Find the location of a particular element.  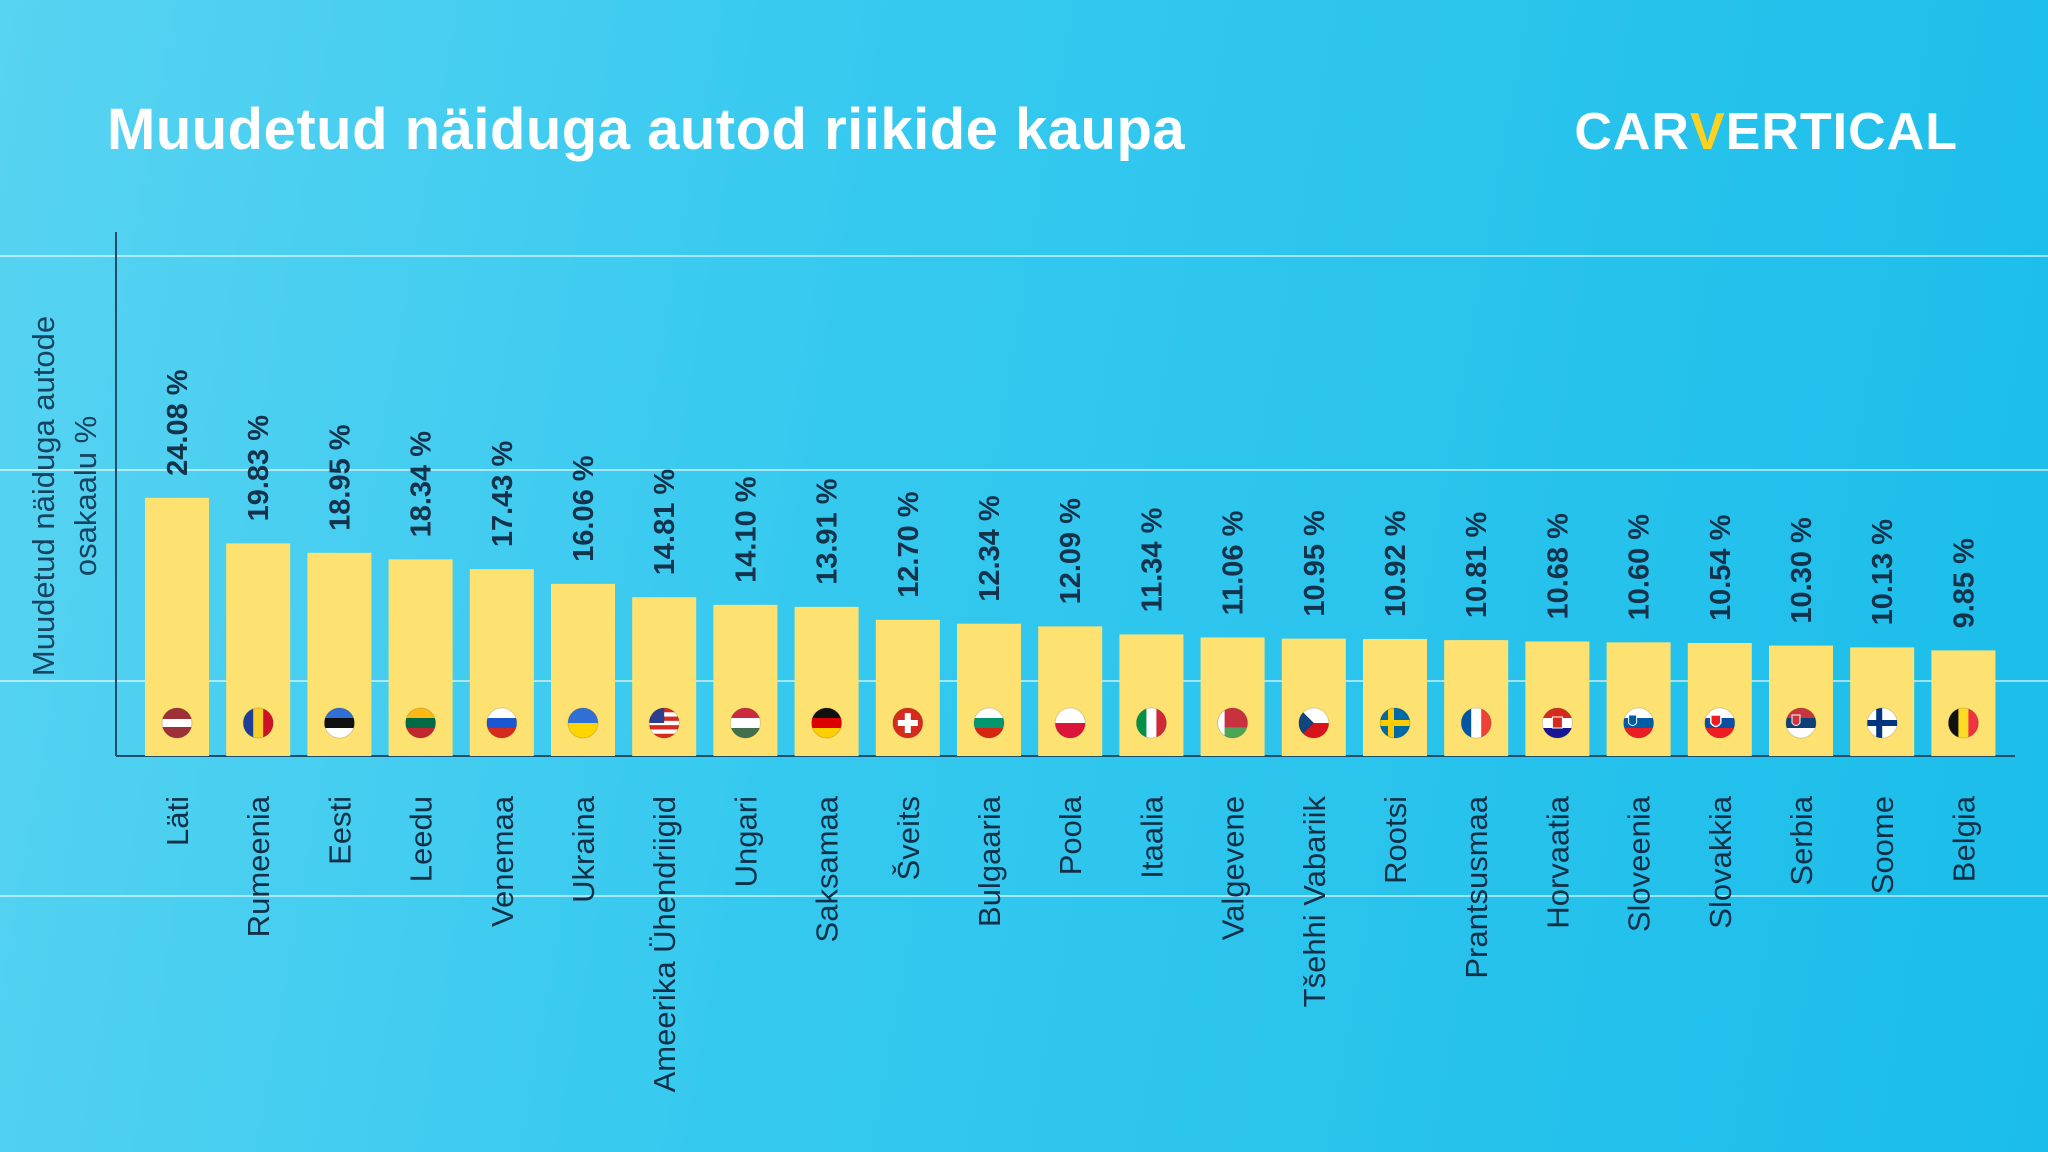

bar-value-label: 11.06 % is located at coordinates (1234, 562).